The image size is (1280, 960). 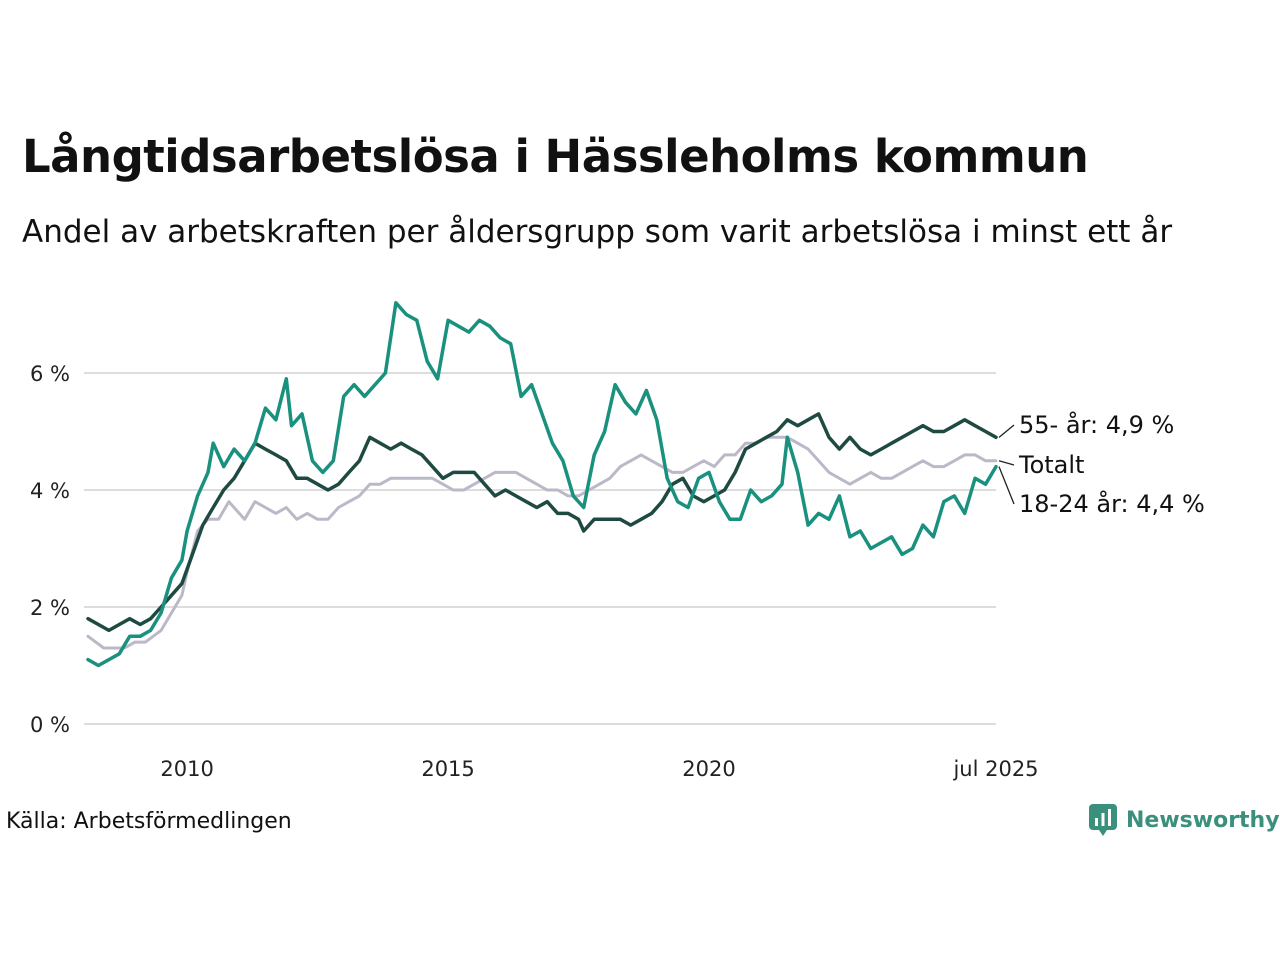 What do you see at coordinates (1103, 820) in the screenshot?
I see `newsworthy-logo-icon` at bounding box center [1103, 820].